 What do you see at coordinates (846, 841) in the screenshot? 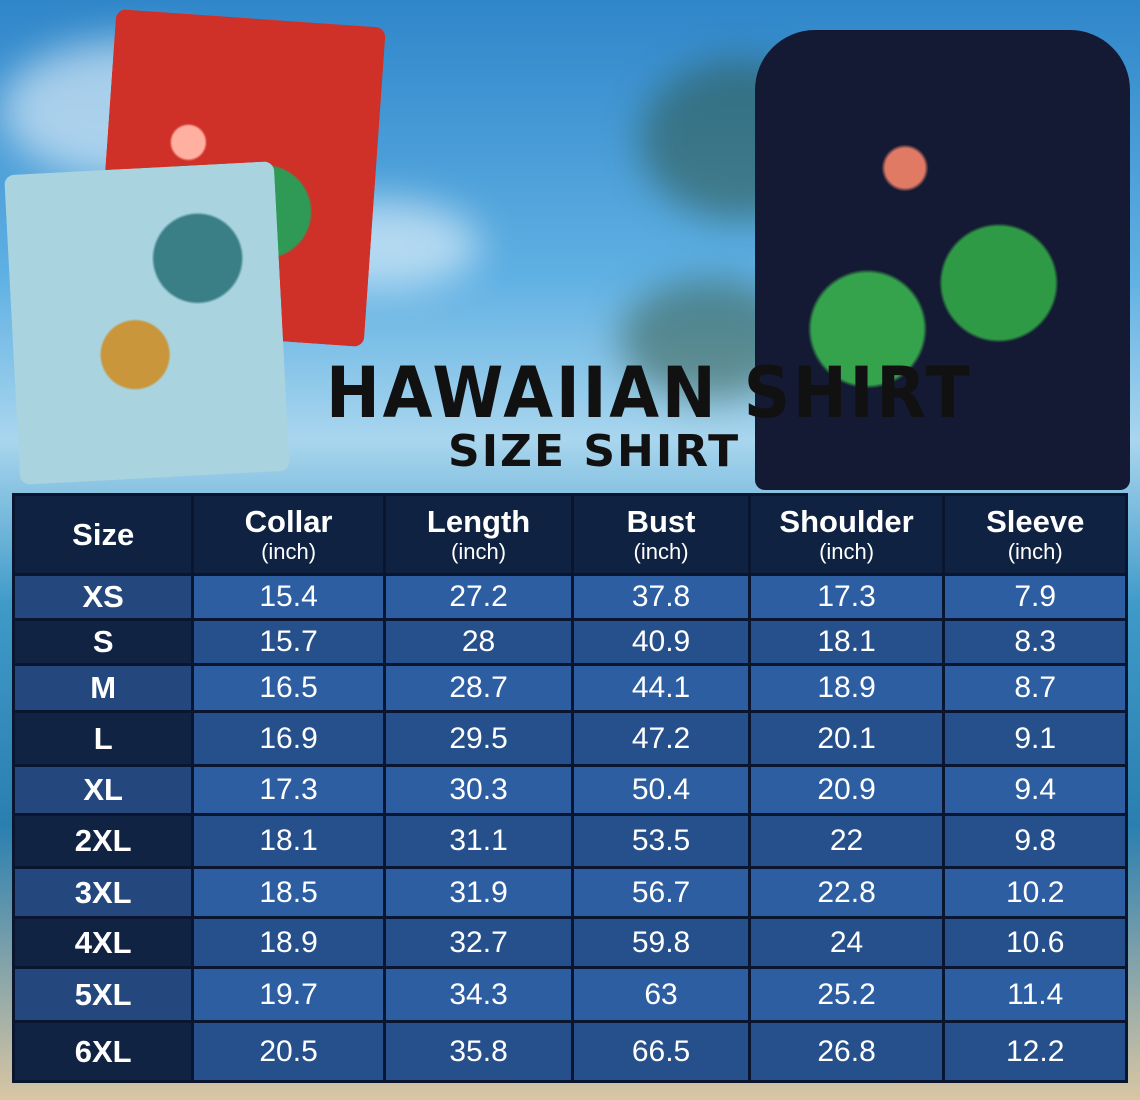
I see `value-cell: 22` at bounding box center [846, 841].